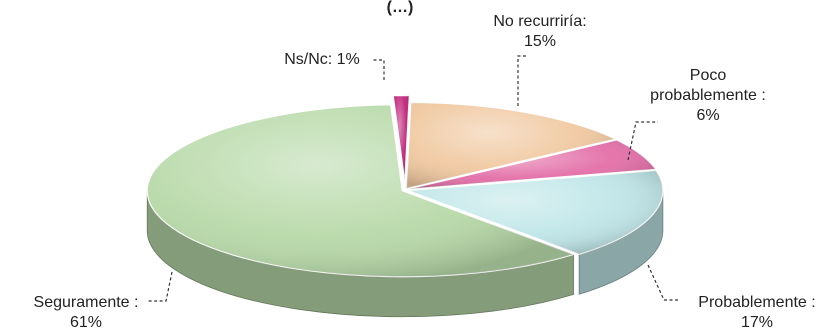 The image size is (834, 336). What do you see at coordinates (756, 302) in the screenshot?
I see `slice-label-line: Probablemente :` at bounding box center [756, 302].